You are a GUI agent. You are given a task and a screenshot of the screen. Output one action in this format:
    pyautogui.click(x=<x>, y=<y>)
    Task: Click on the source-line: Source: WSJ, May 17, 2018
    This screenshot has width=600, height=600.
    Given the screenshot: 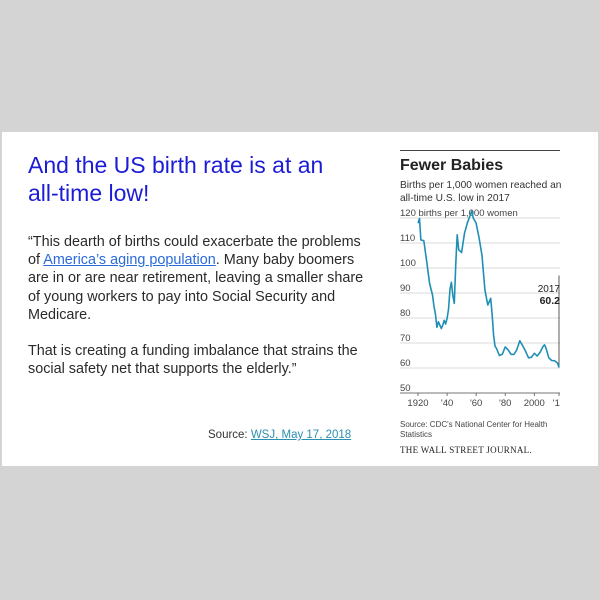 What is the action you would take?
    pyautogui.click(x=279, y=435)
    